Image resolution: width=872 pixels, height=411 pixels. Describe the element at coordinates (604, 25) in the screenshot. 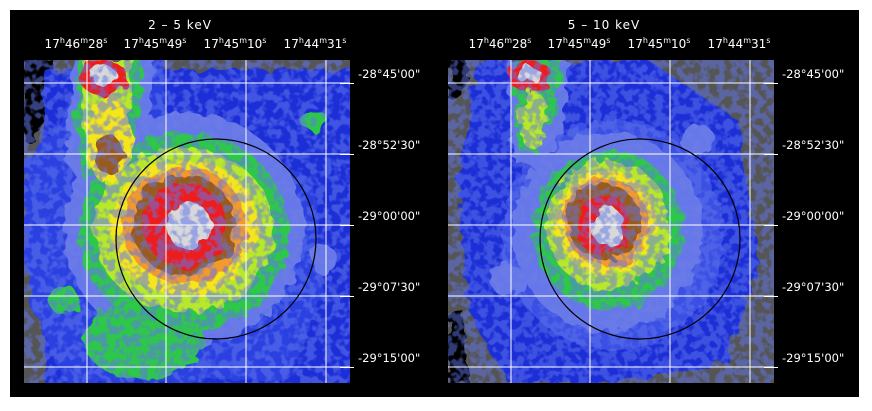

I see `panel-title: 5 – 10 keV` at that location.